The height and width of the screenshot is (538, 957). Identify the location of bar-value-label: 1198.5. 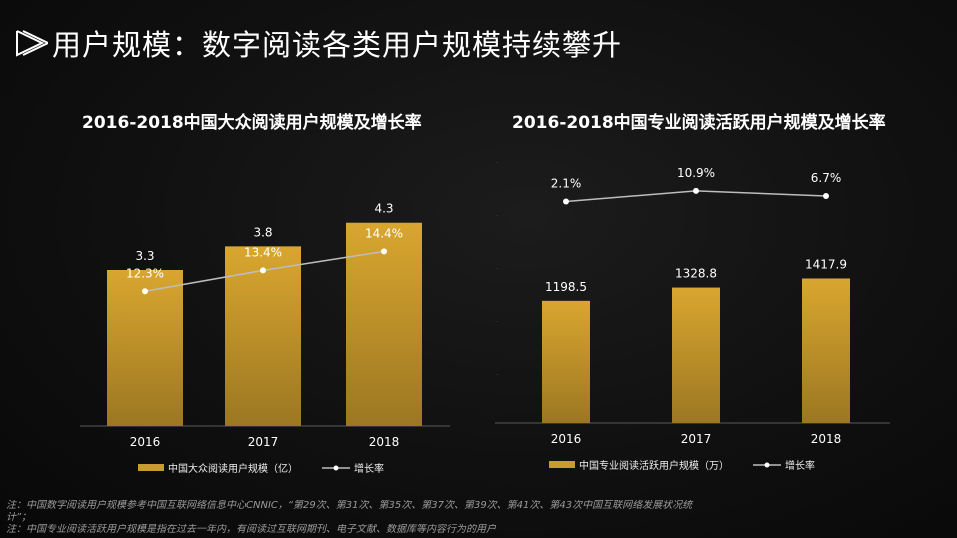
(566, 287).